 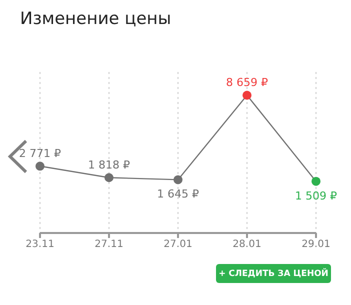 What do you see at coordinates (273, 273) in the screenshot?
I see `follow-price-button: + СЛЕДИТЬ ЗА ЦЕНОЙ` at bounding box center [273, 273].